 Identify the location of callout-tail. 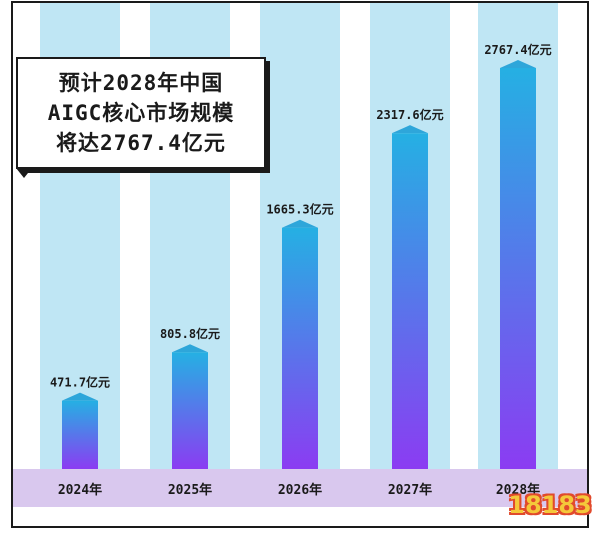
(24, 173).